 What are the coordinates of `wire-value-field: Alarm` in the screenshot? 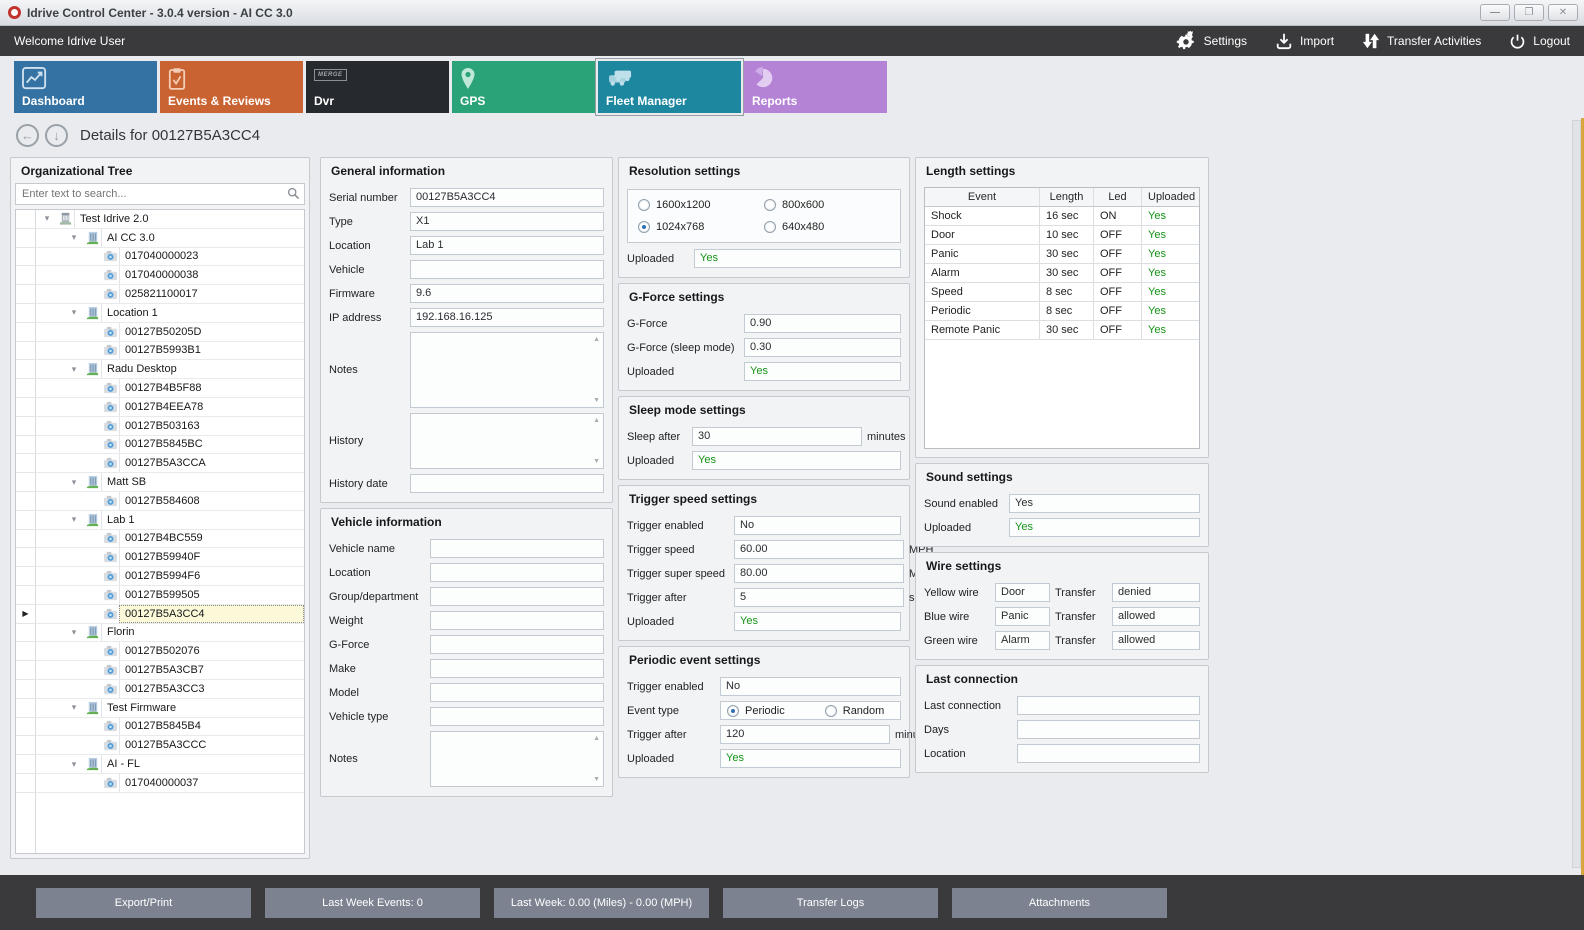 It's located at (1022, 640).